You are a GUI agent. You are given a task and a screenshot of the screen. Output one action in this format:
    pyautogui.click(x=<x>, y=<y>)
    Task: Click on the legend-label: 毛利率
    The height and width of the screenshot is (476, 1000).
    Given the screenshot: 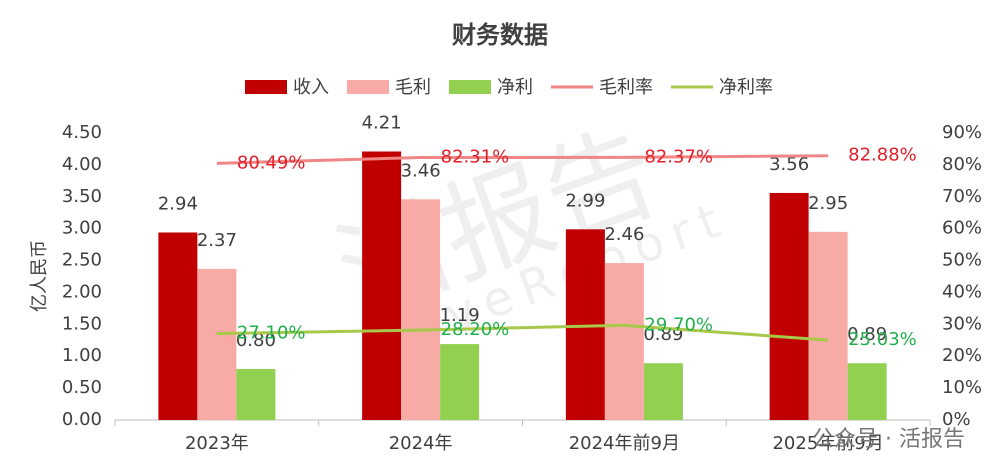 What is the action you would take?
    pyautogui.click(x=626, y=87)
    